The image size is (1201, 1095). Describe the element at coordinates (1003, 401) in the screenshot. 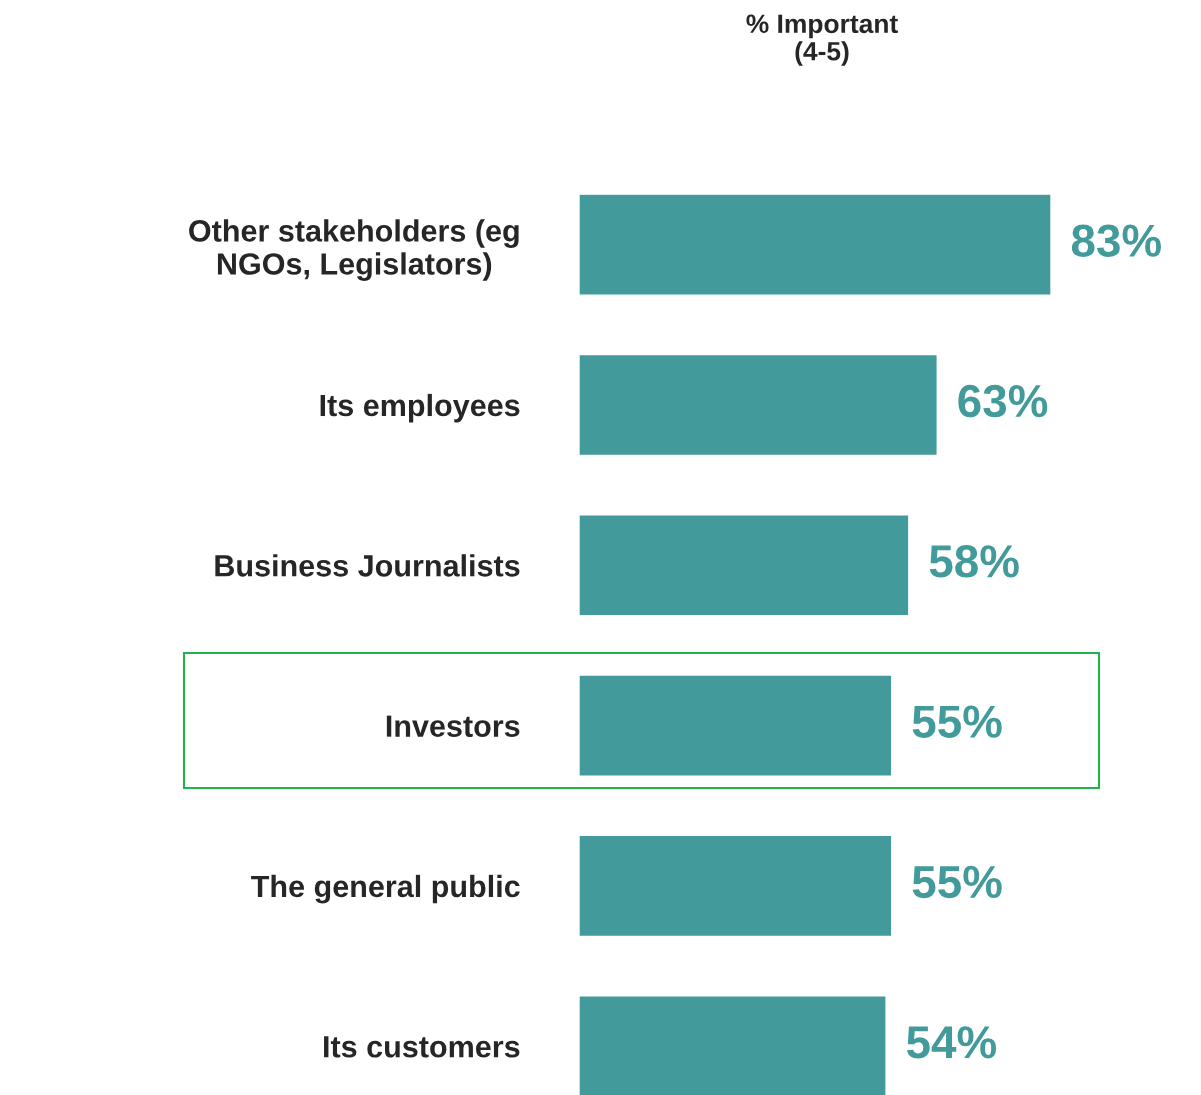

I see `data-label: 63%` at that location.